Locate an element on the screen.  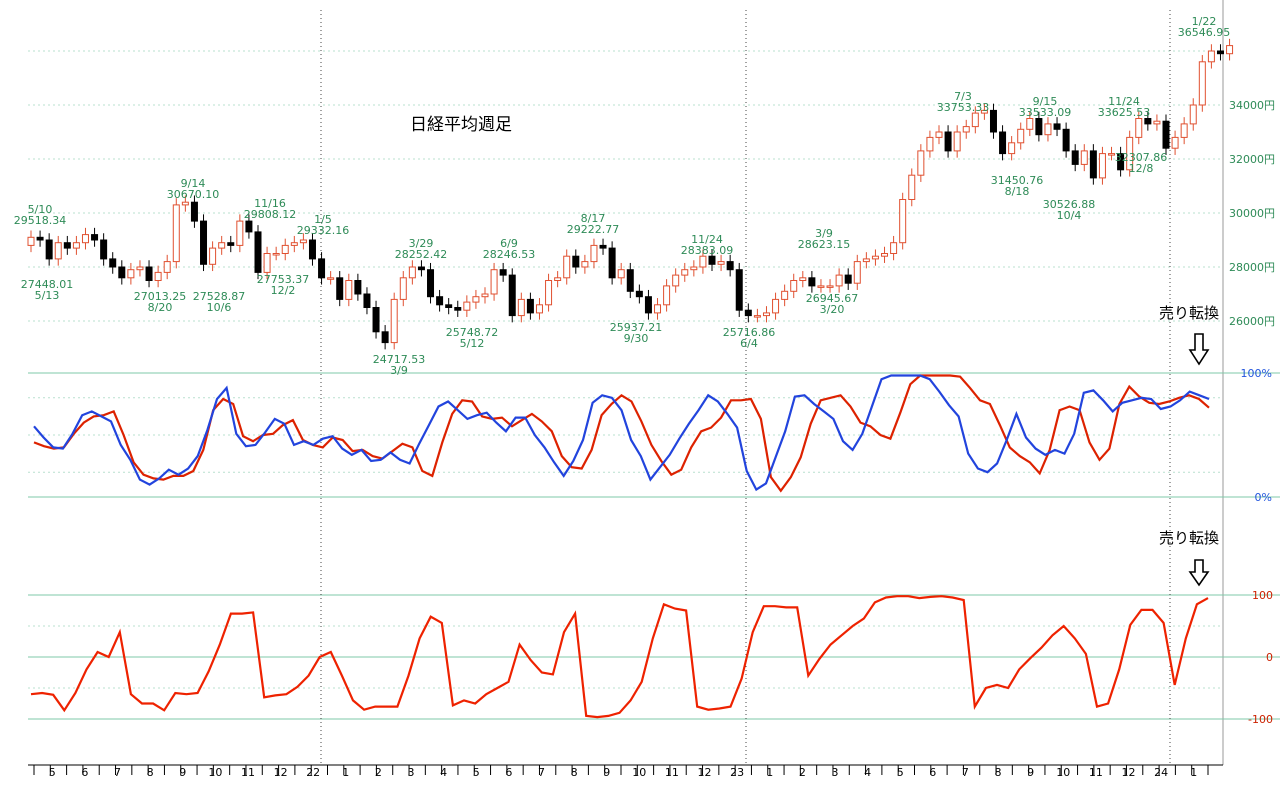
annotation-date: 11/24 is located at coordinates (707, 239).